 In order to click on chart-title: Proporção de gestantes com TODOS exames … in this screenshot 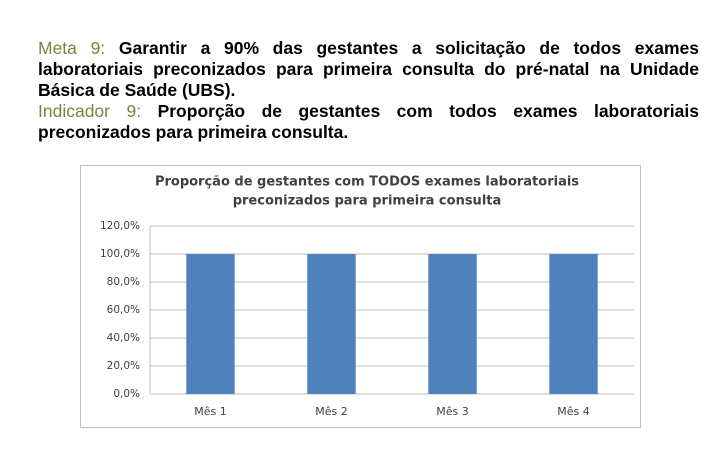, I will do `click(367, 182)`.